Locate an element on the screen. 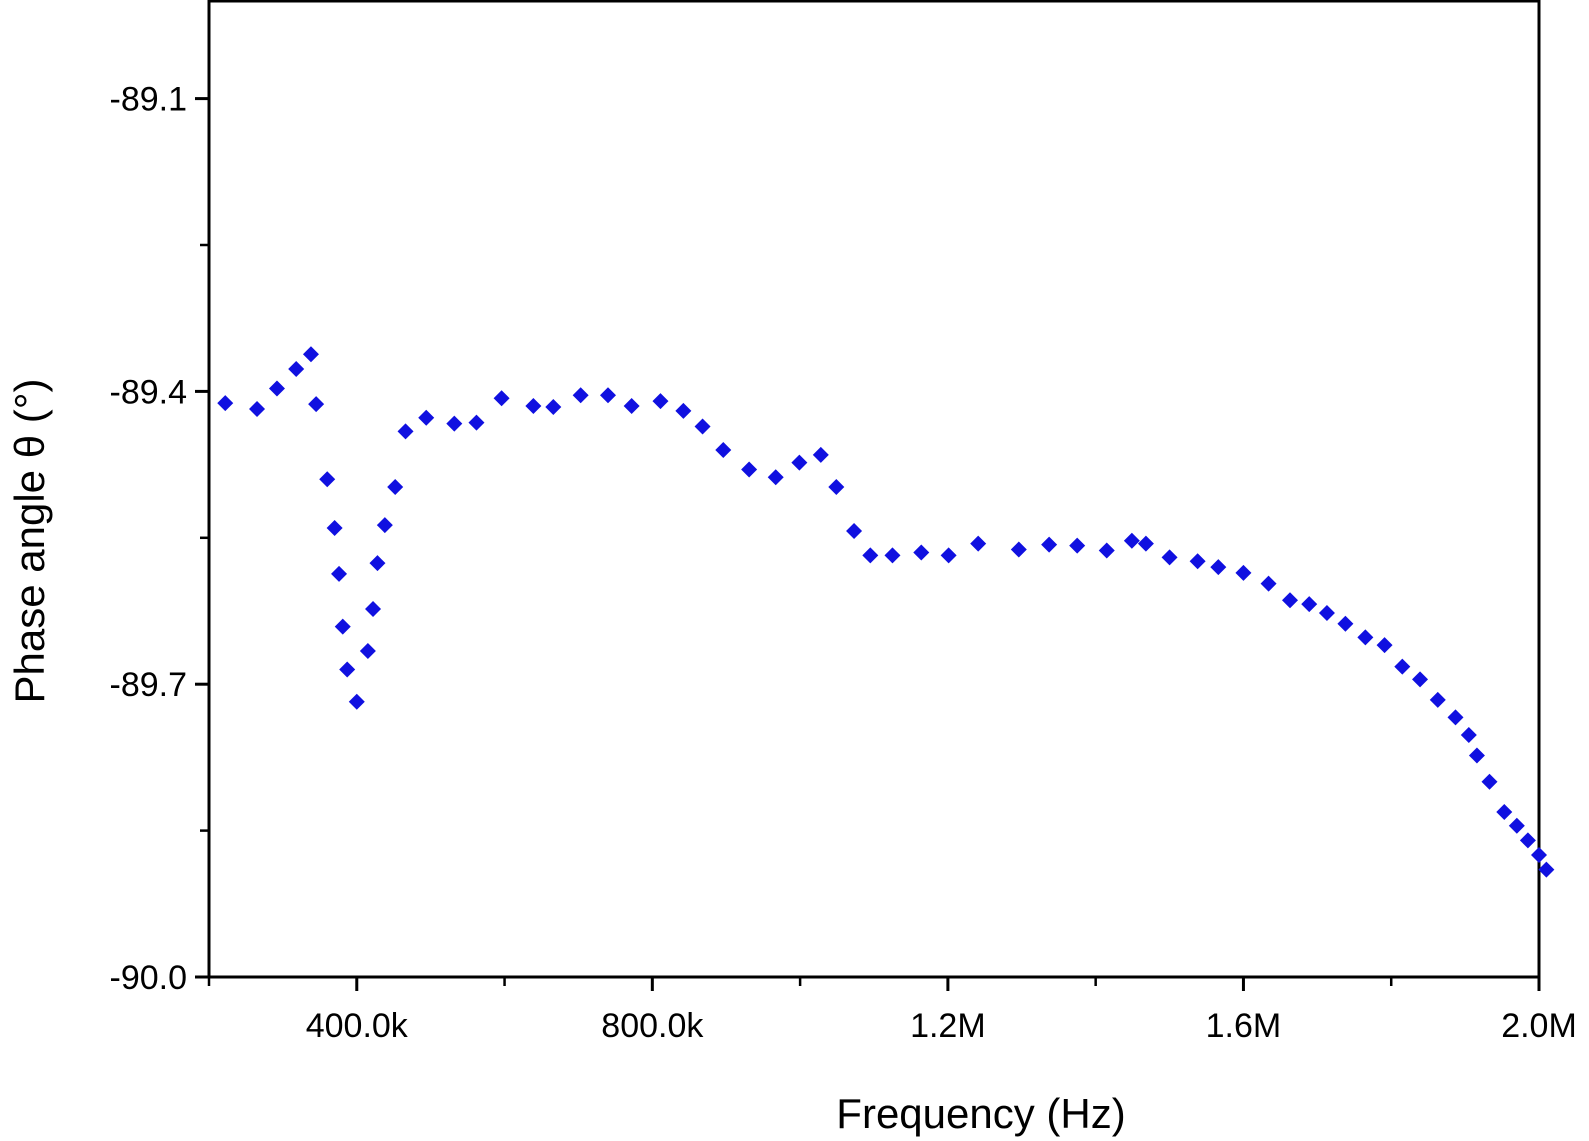 Image resolution: width=1589 pixels, height=1141 pixels. x-tick-label: 1.2M is located at coordinates (948, 1026).